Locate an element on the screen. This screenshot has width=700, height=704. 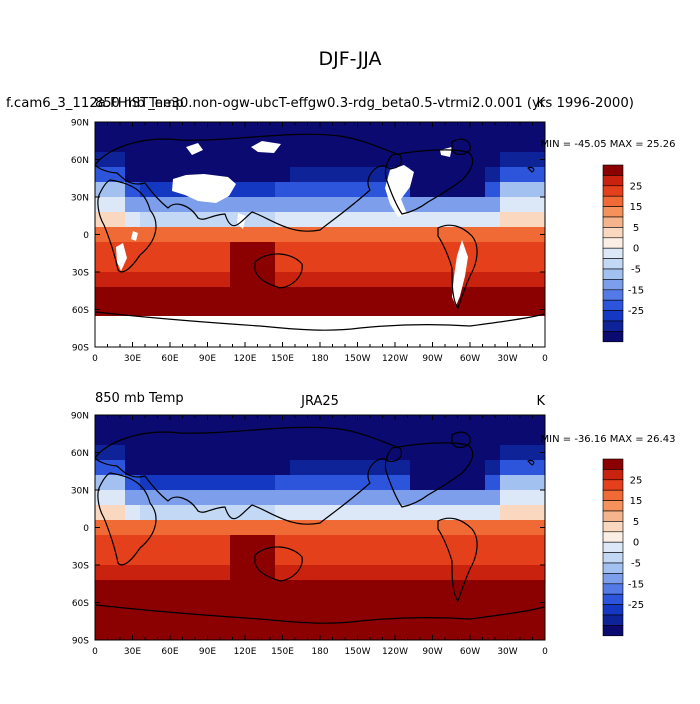
panel-obs-units-label: K is located at coordinates (540, 401).